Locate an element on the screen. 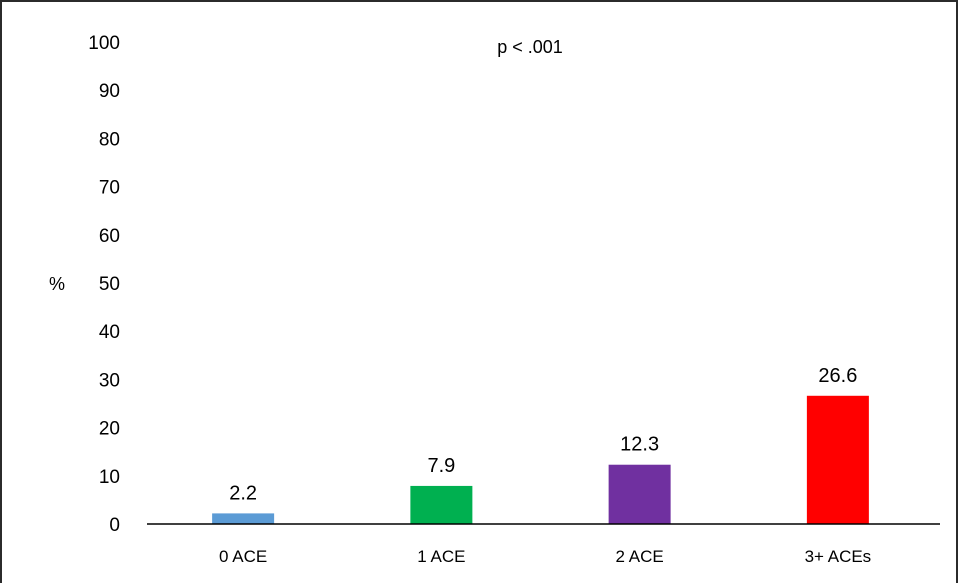 The height and width of the screenshot is (583, 958). y-axis-ticks: 0 10 20 30 40 50 60 70 80 90 100 is located at coordinates (104, 284).